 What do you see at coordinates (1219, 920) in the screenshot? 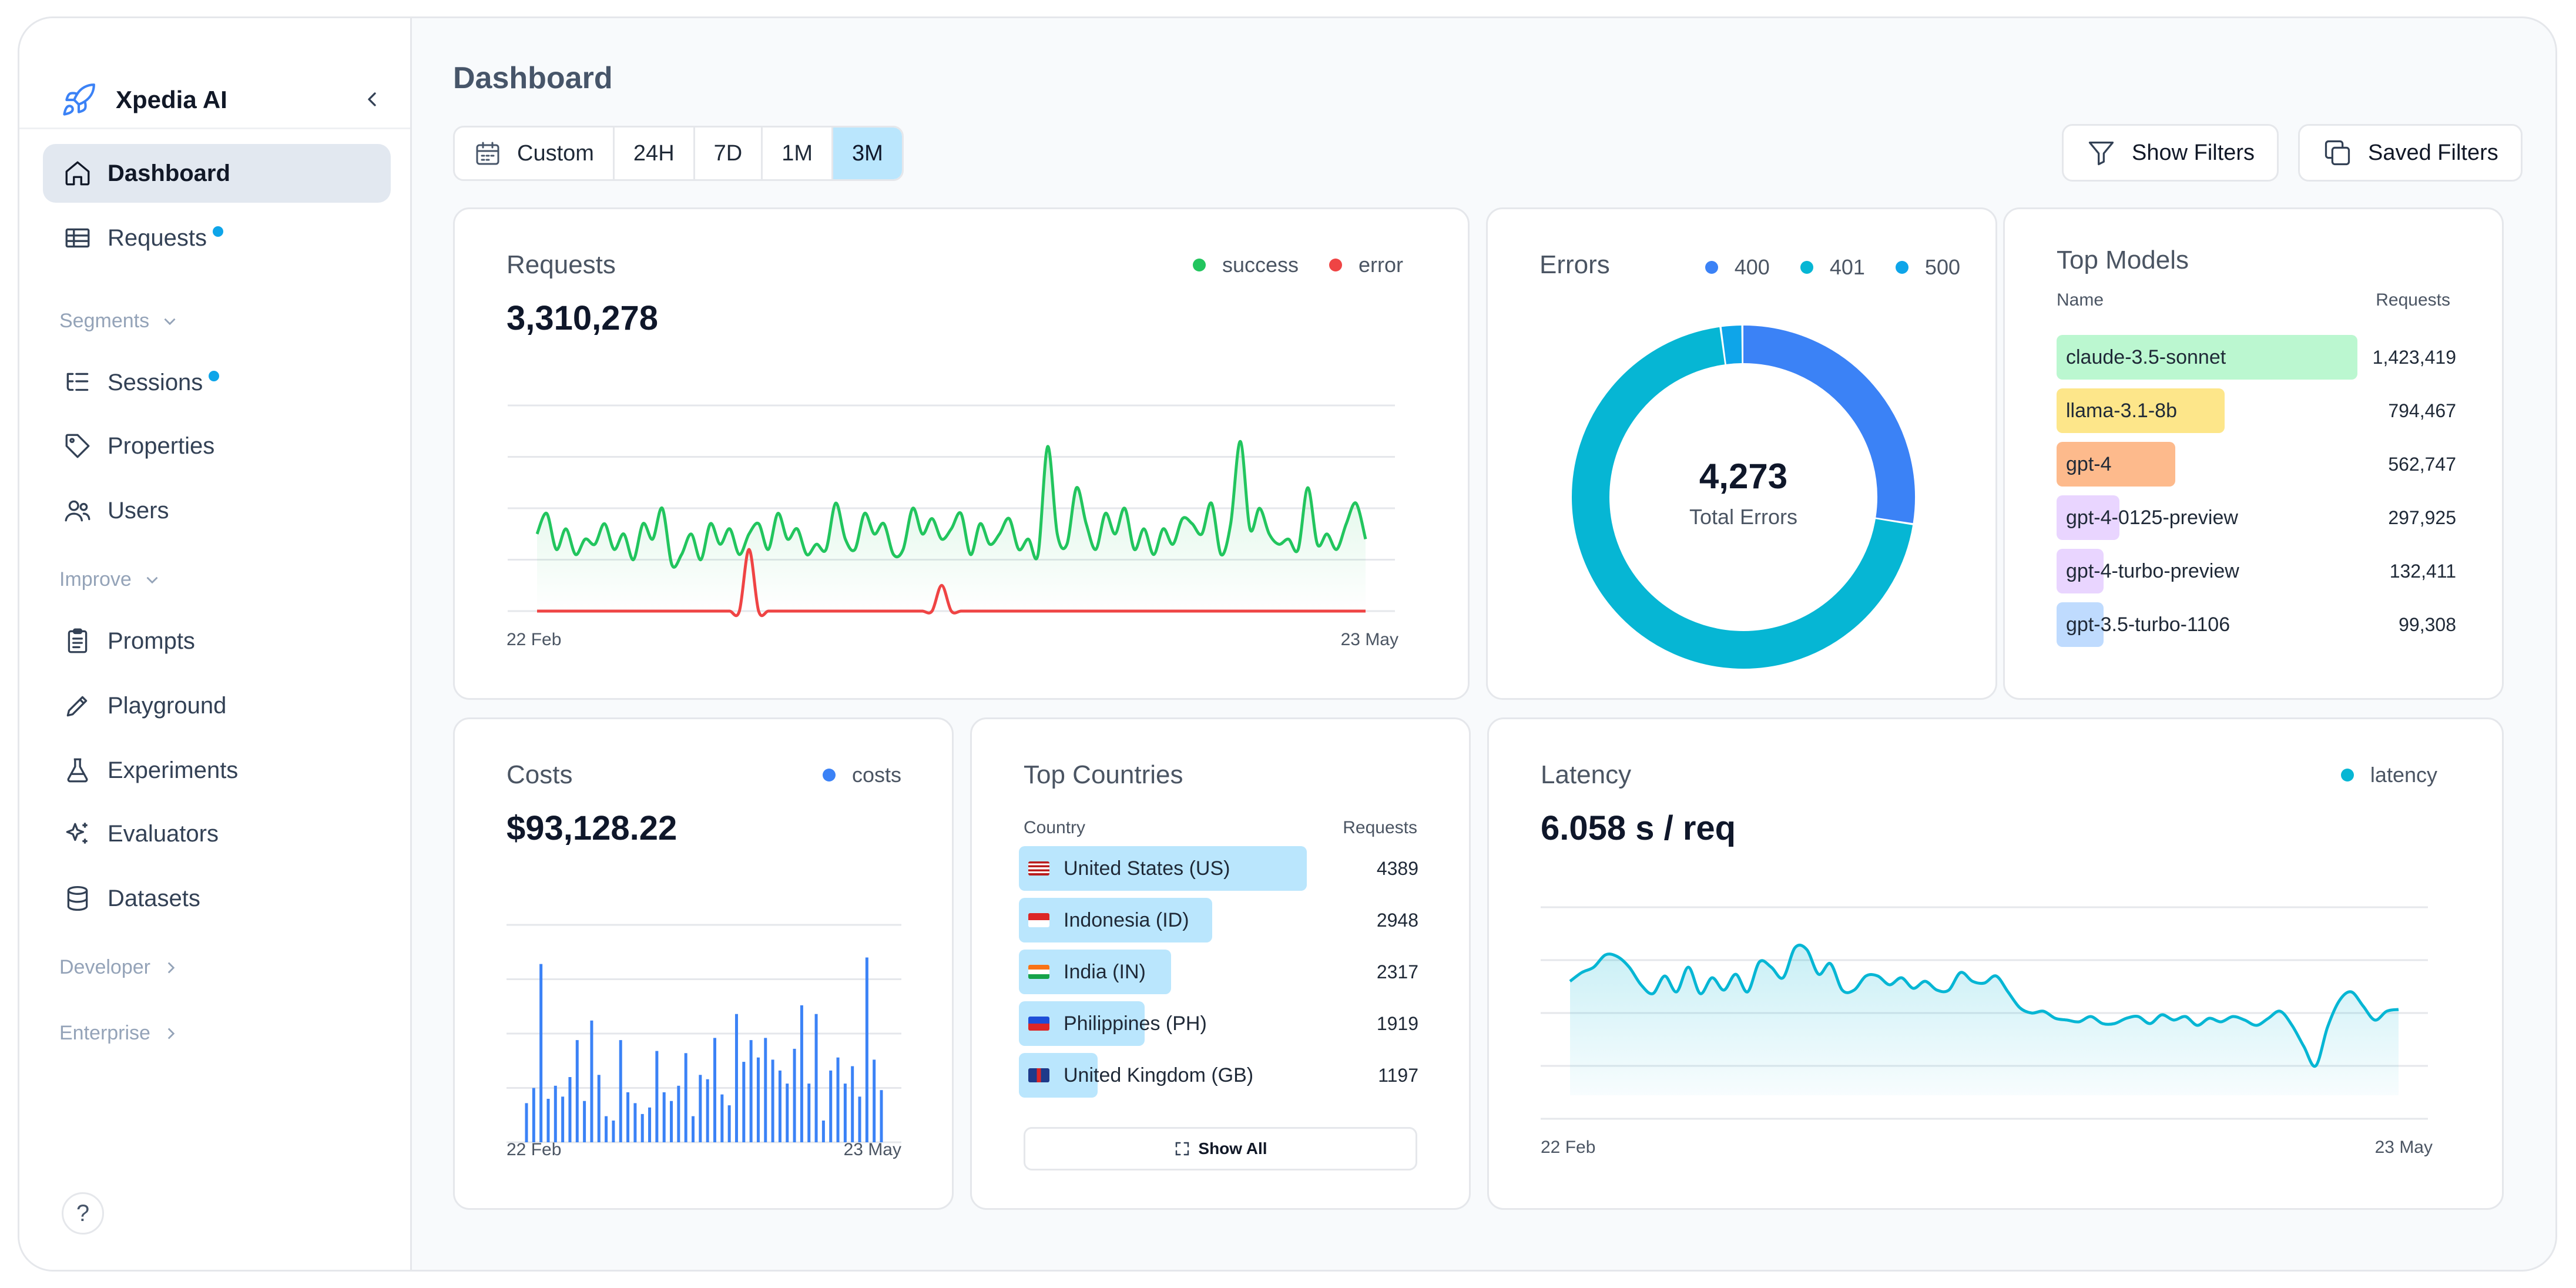
I see `country-row: Indonesia (ID) 2948` at bounding box center [1219, 920].